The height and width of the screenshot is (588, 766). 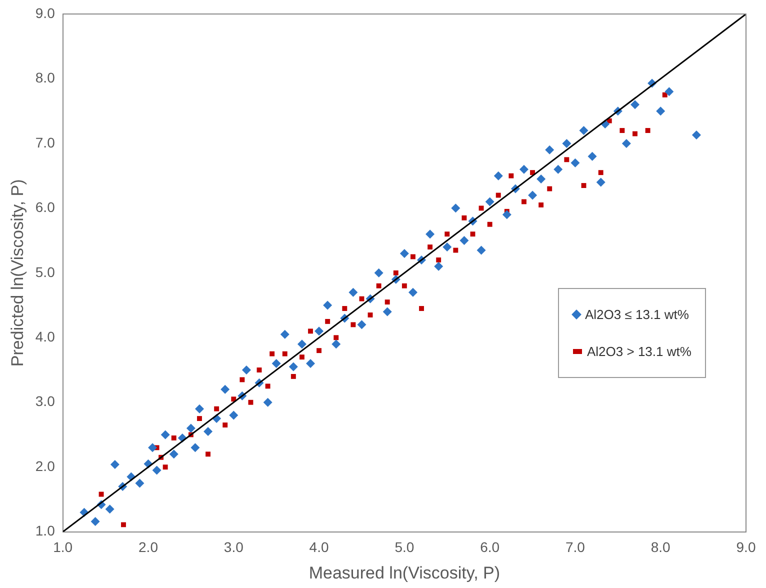 I want to click on x-tick-label: 6.0, so click(x=490, y=547).